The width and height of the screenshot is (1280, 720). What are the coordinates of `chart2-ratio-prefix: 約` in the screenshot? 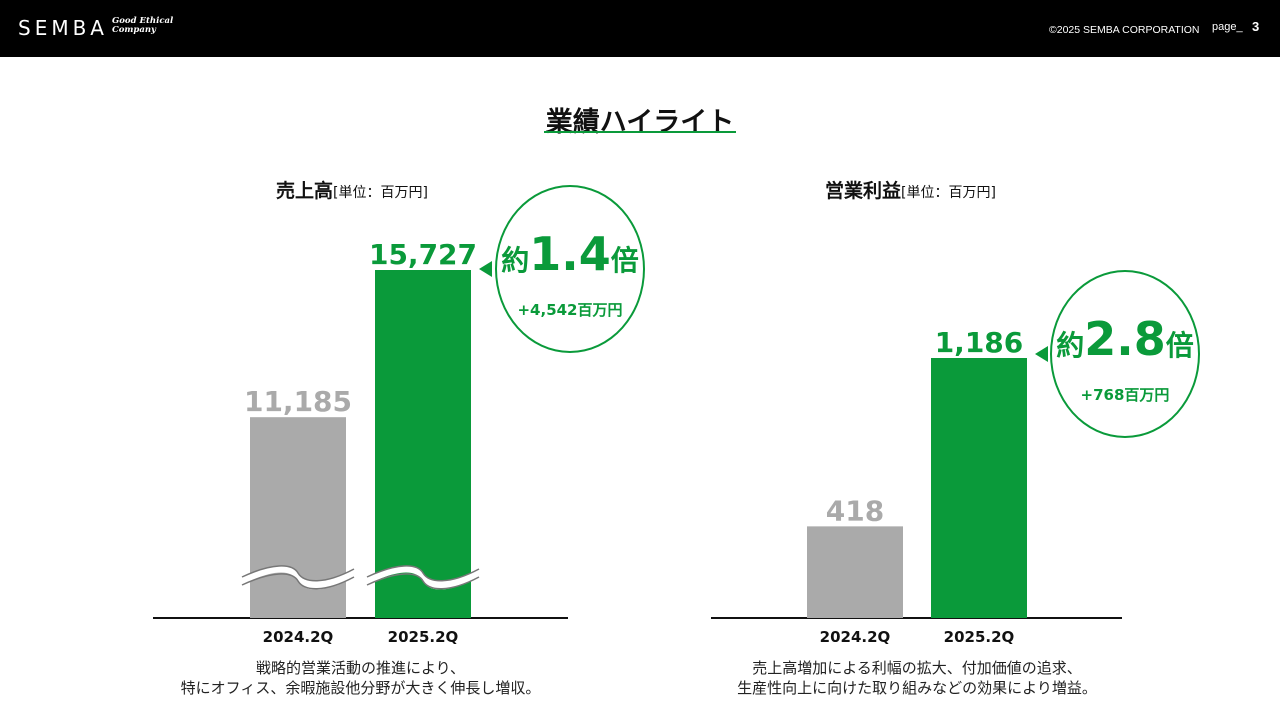 It's located at (1070, 345).